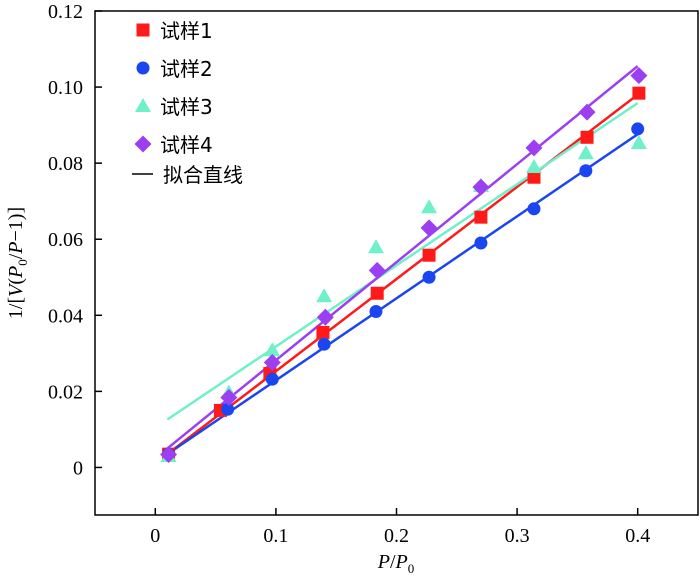 The image size is (700, 576). Describe the element at coordinates (155, 536) in the screenshot. I see `x-tick-label: 0` at that location.